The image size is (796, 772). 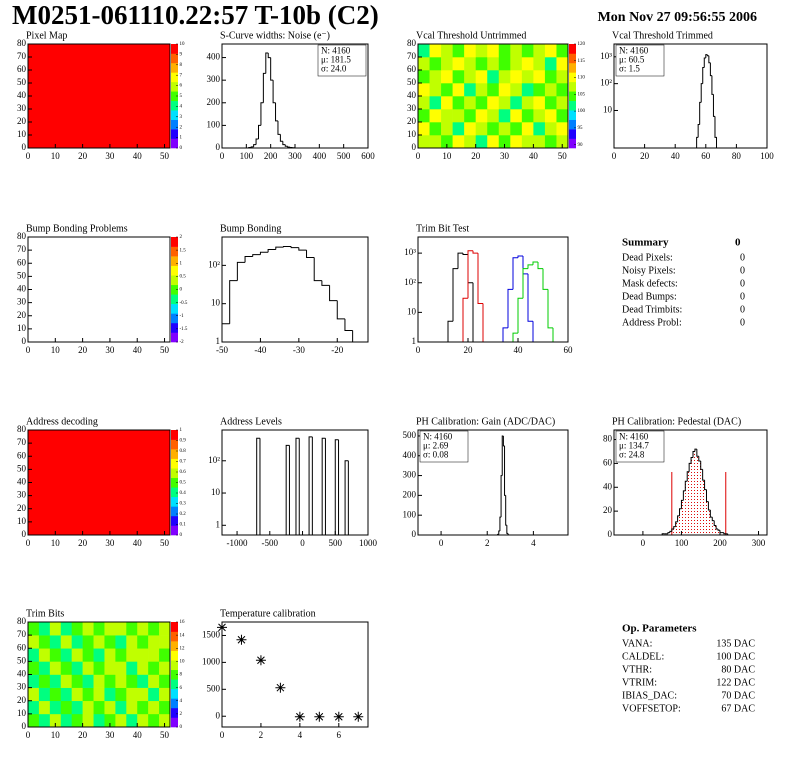 What do you see at coordinates (181, 688) in the screenshot?
I see `colorbar-label: 6` at bounding box center [181, 688].